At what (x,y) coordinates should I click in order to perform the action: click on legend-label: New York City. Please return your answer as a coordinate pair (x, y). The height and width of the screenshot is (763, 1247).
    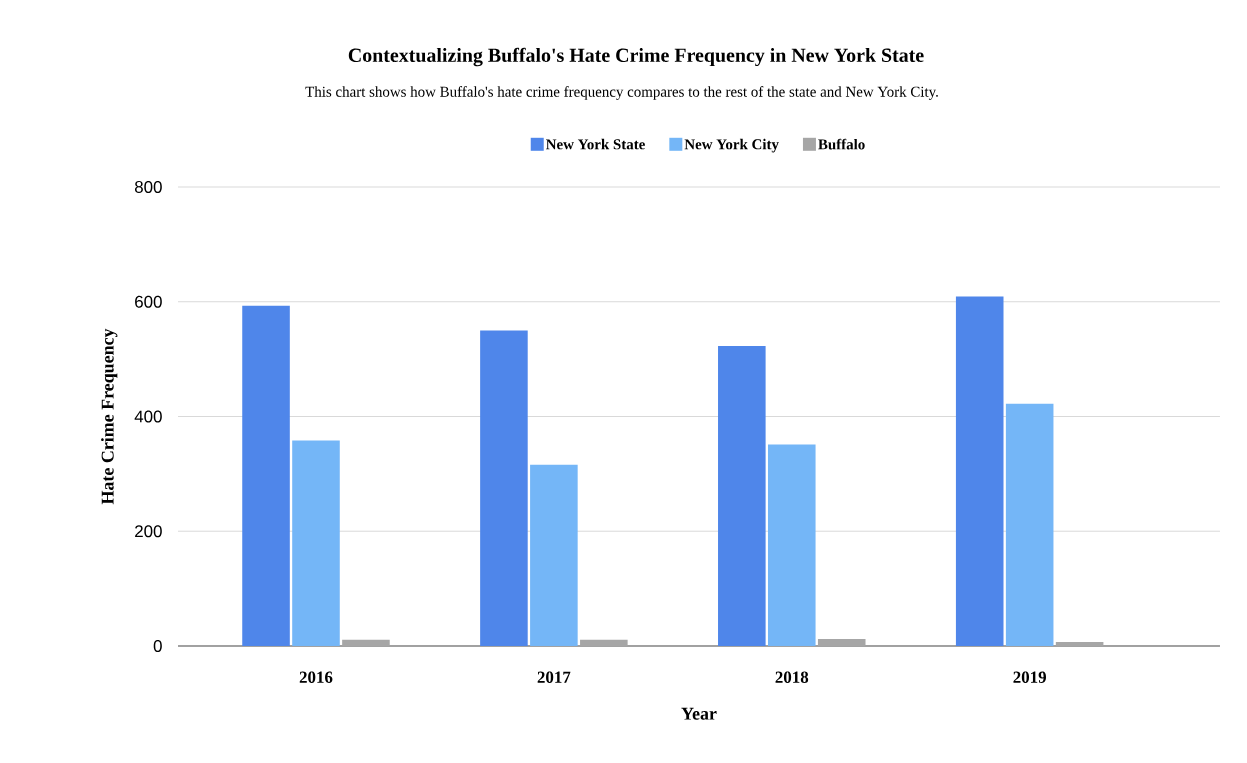
    Looking at the image, I should click on (731, 145).